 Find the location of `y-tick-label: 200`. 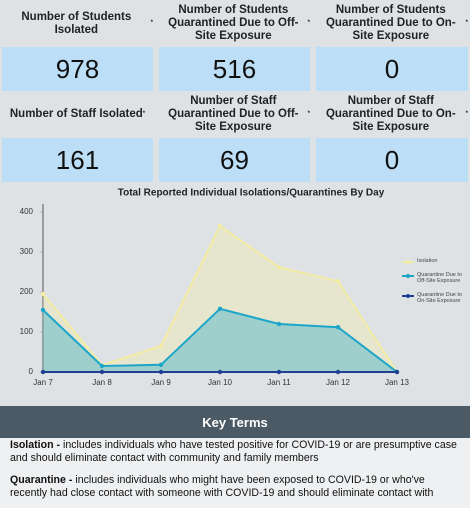

y-tick-label: 200 is located at coordinates (27, 291).